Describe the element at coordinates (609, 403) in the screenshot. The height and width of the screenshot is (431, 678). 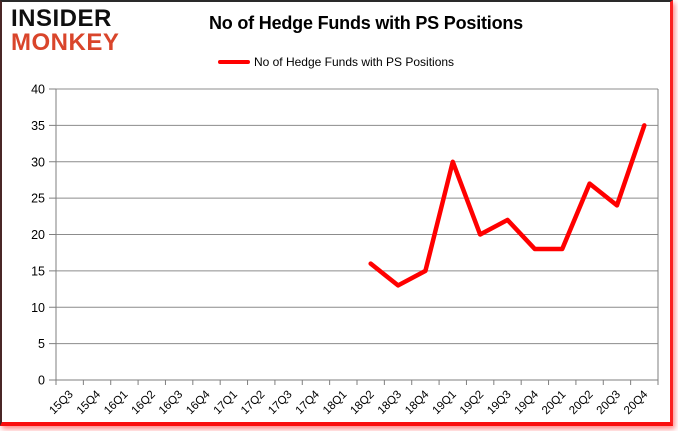
I see `x-tick-label: 20Q3` at that location.